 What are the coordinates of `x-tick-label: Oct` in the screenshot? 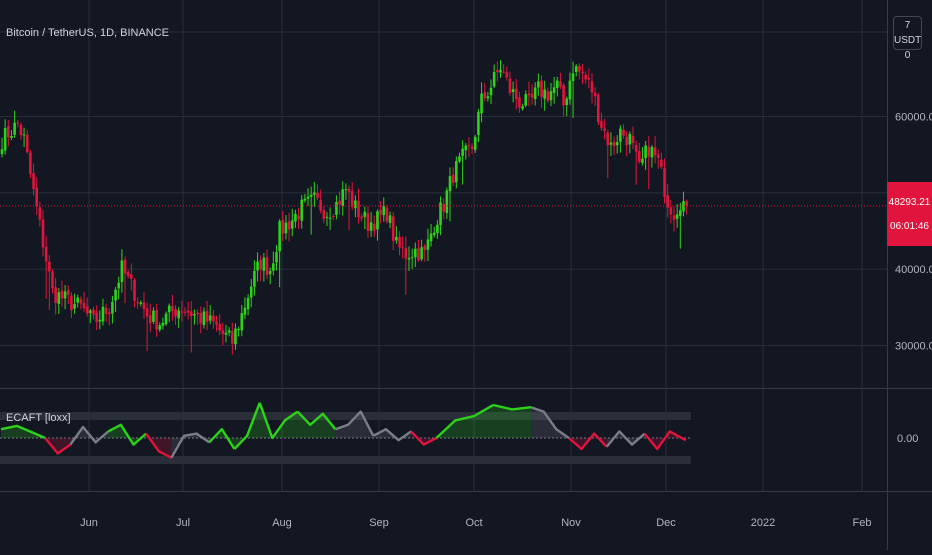 It's located at (473, 523).